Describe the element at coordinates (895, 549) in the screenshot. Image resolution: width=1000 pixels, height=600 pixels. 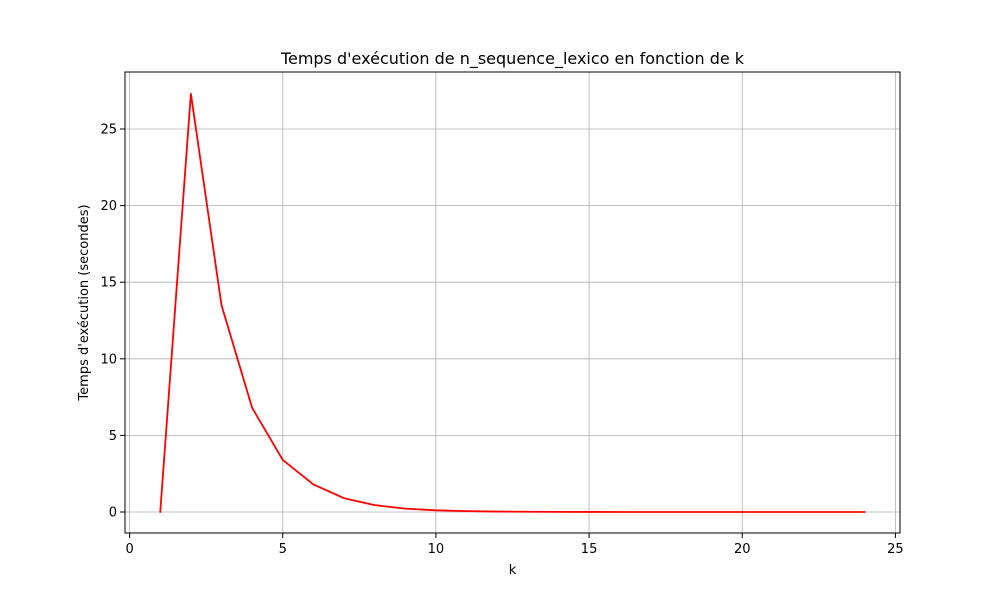
I see `x-tick-label: 25` at that location.